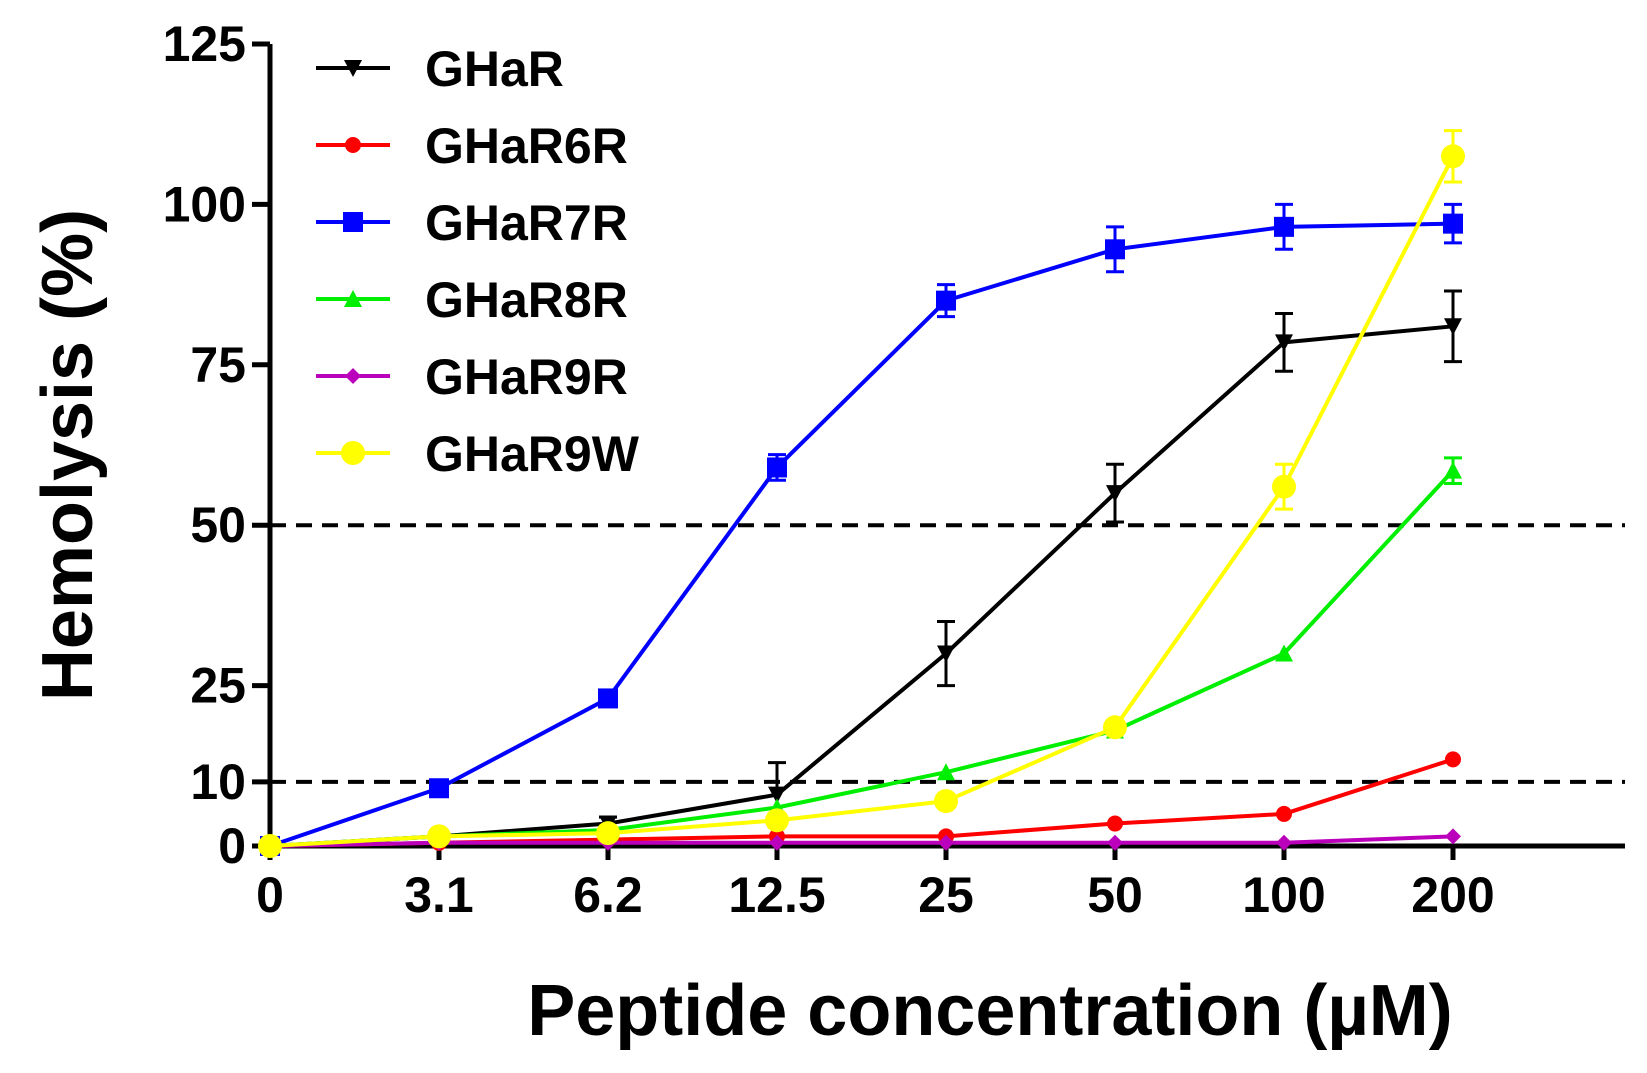 Image resolution: width=1647 pixels, height=1073 pixels. I want to click on legend-item-GHaR9R: GHaR9R, so click(472, 377).